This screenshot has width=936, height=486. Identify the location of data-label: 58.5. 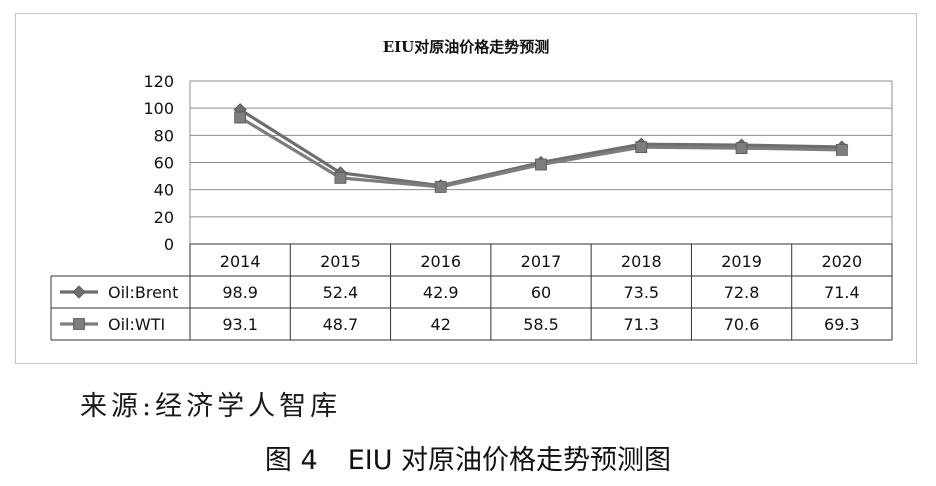
(541, 324).